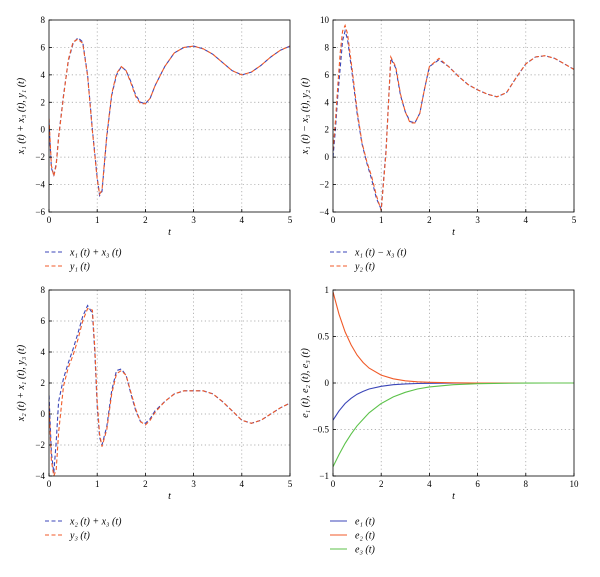  I want to click on x-tick-label: 10, so click(575, 484).